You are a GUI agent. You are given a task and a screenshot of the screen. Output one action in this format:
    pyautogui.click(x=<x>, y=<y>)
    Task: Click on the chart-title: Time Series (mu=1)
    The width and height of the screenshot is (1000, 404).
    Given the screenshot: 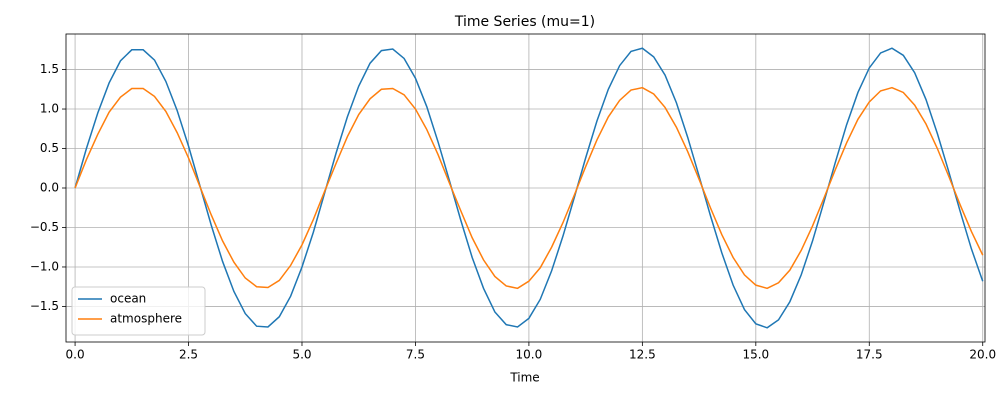 What is the action you would take?
    pyautogui.click(x=524, y=22)
    